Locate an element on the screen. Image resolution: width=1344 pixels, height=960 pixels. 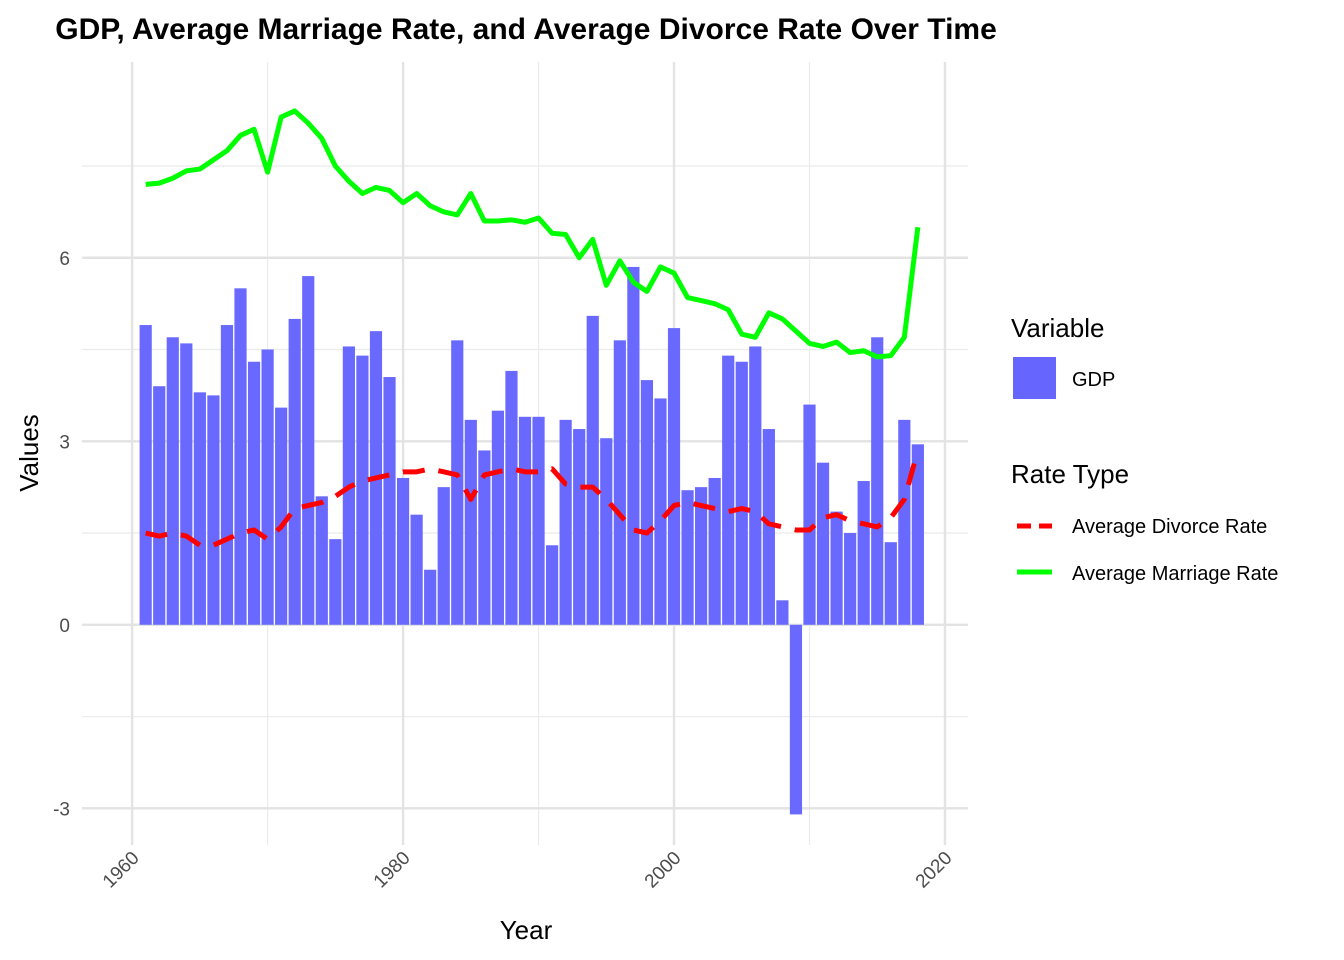
y-axis-title: Values is located at coordinates (29, 453).